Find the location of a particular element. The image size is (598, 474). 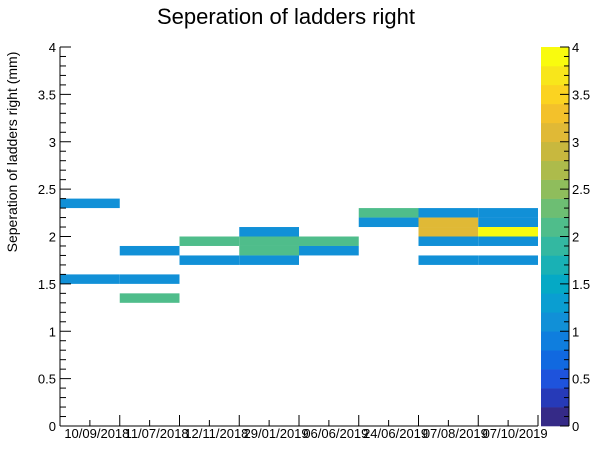

palette-tick-label: 3.5 is located at coordinates (581, 94).